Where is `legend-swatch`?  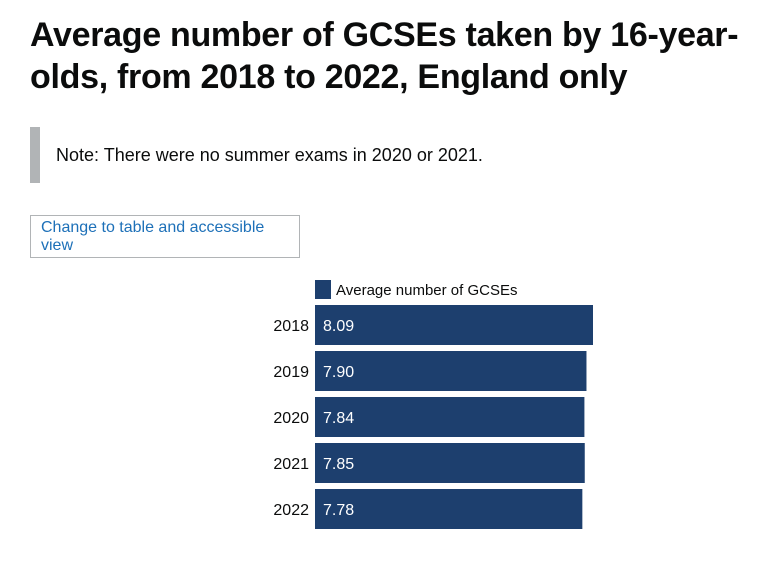
legend-swatch is located at coordinates (323, 289).